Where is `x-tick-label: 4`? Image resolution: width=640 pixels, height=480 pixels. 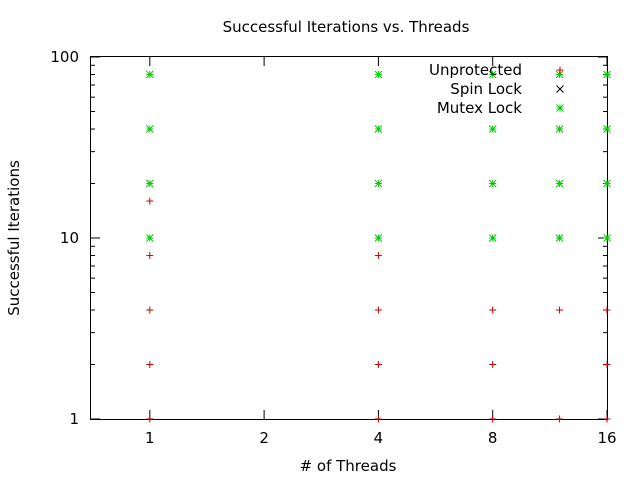 x-tick-label: 4 is located at coordinates (379, 438).